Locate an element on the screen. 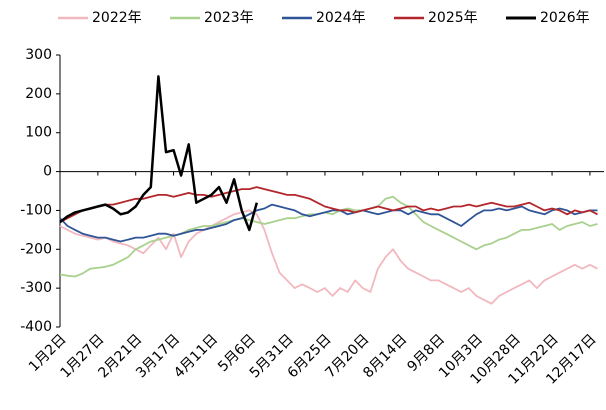 The width and height of the screenshot is (606, 410). y-tick-label: 200 is located at coordinates (38, 94).